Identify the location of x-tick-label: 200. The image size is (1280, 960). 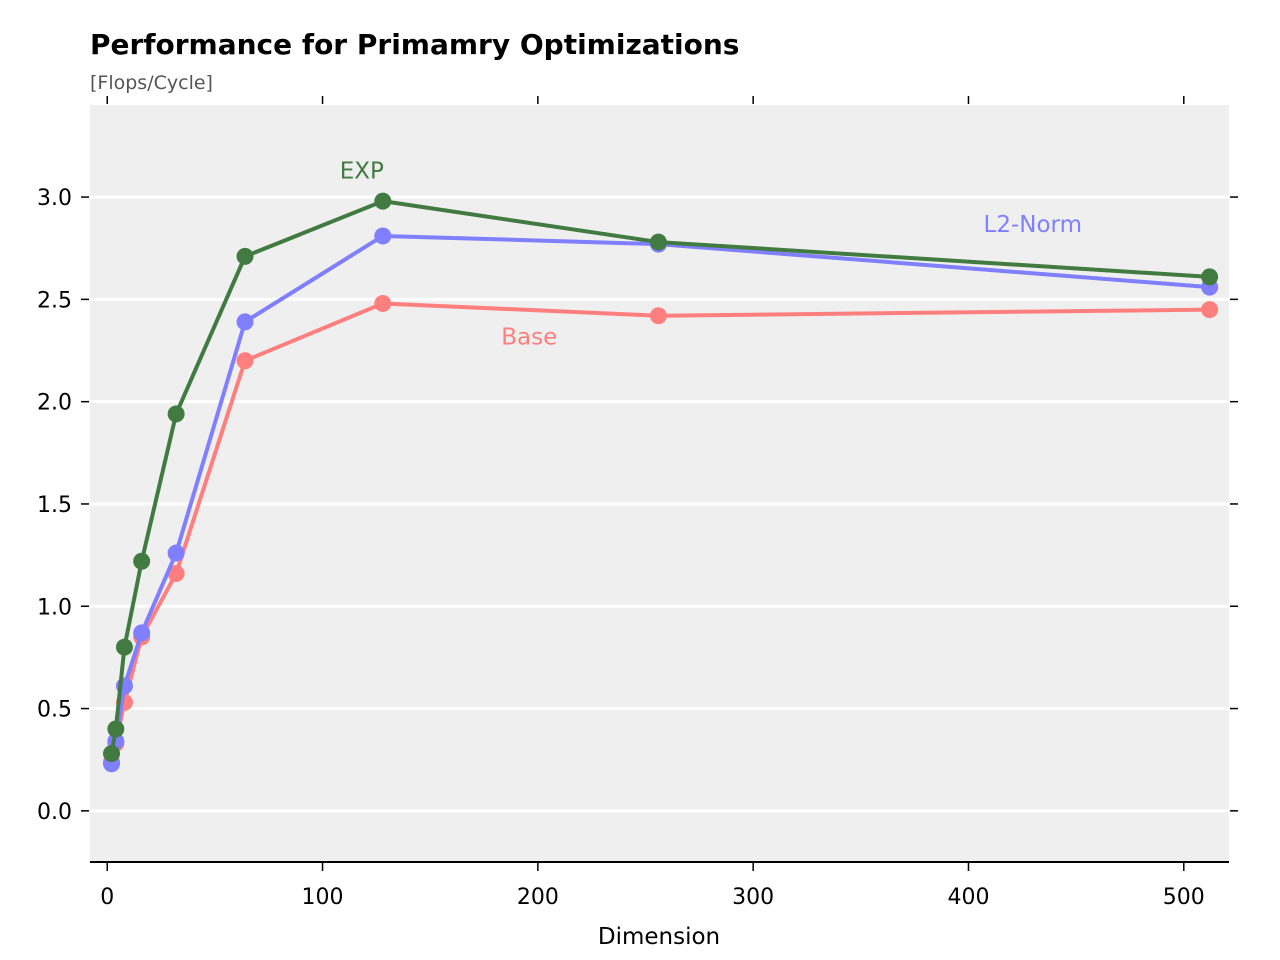
(538, 897).